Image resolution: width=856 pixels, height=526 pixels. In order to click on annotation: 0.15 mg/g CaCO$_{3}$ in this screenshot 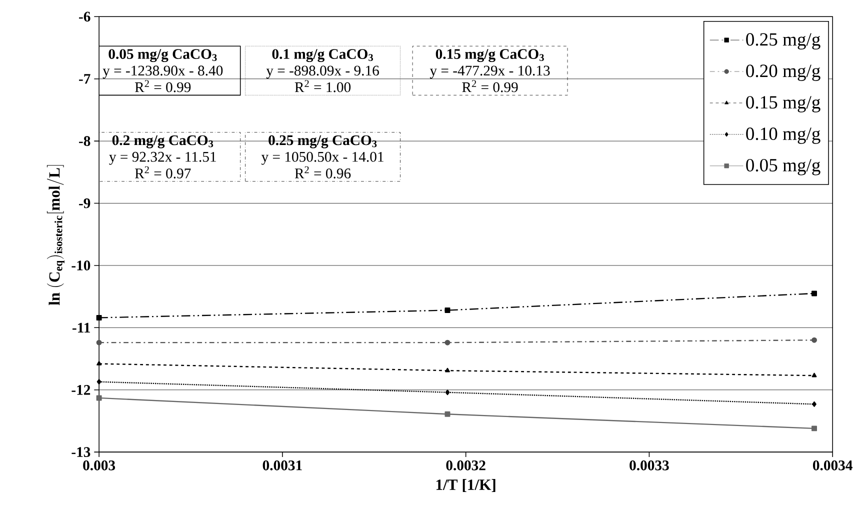, I will do `click(490, 55)`.